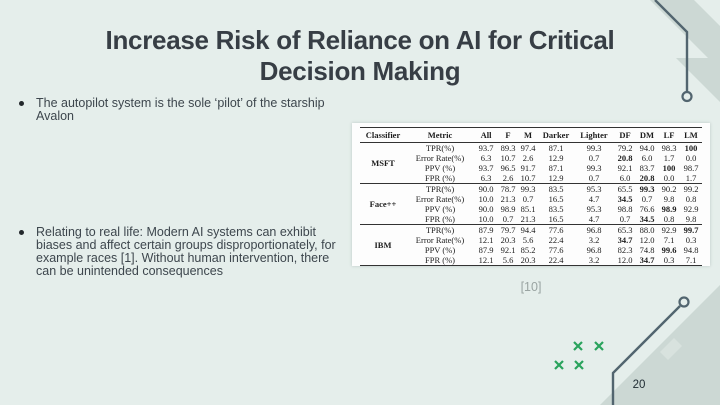 The image size is (720, 405). Describe the element at coordinates (691, 168) in the screenshot. I see `value-cell: 98.7` at that location.